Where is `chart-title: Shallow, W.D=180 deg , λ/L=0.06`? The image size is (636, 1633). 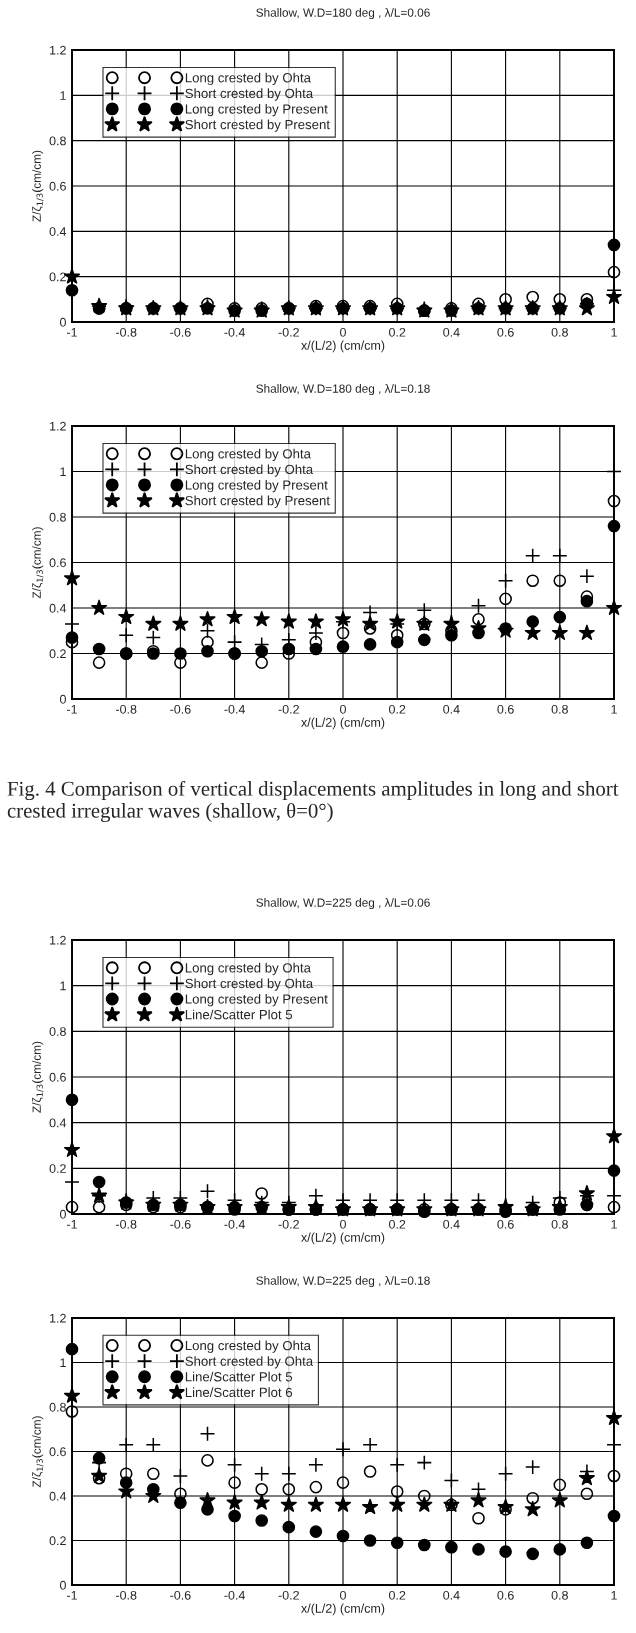
chart-title: Shallow, W.D=180 deg , λ/L=0.06 is located at coordinates (343, 14).